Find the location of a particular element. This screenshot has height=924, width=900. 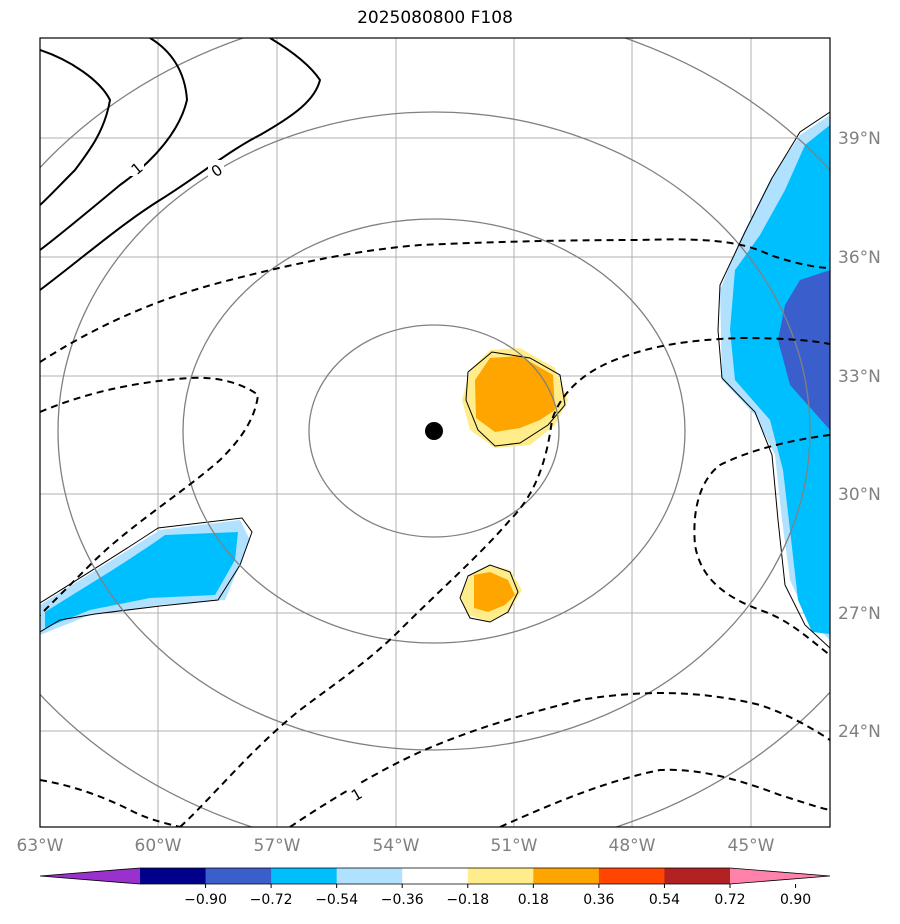

lat-label: 24°N is located at coordinates (859, 732).